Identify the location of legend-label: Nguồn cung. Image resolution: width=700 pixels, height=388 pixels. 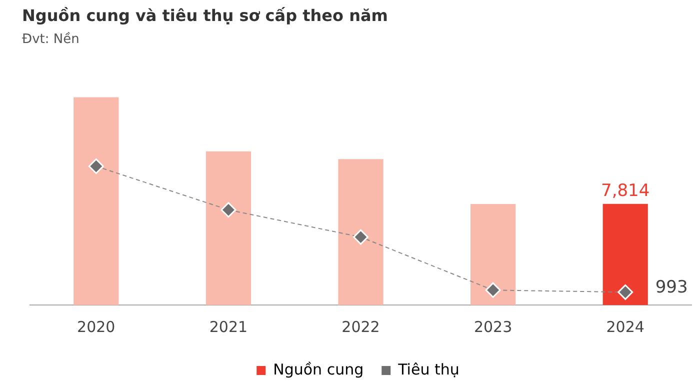
(318, 369).